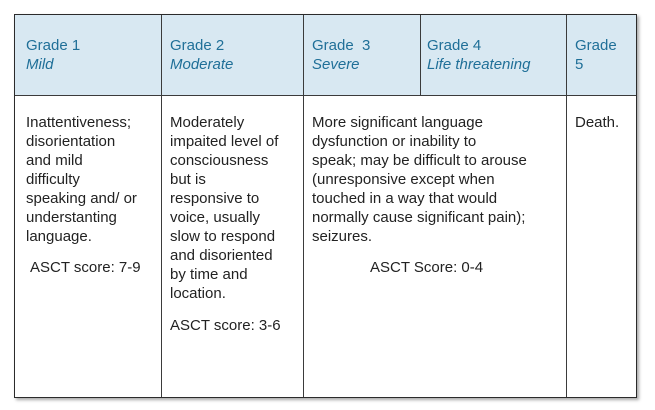  What do you see at coordinates (221, 255) in the screenshot?
I see `description-line: and disoriented` at bounding box center [221, 255].